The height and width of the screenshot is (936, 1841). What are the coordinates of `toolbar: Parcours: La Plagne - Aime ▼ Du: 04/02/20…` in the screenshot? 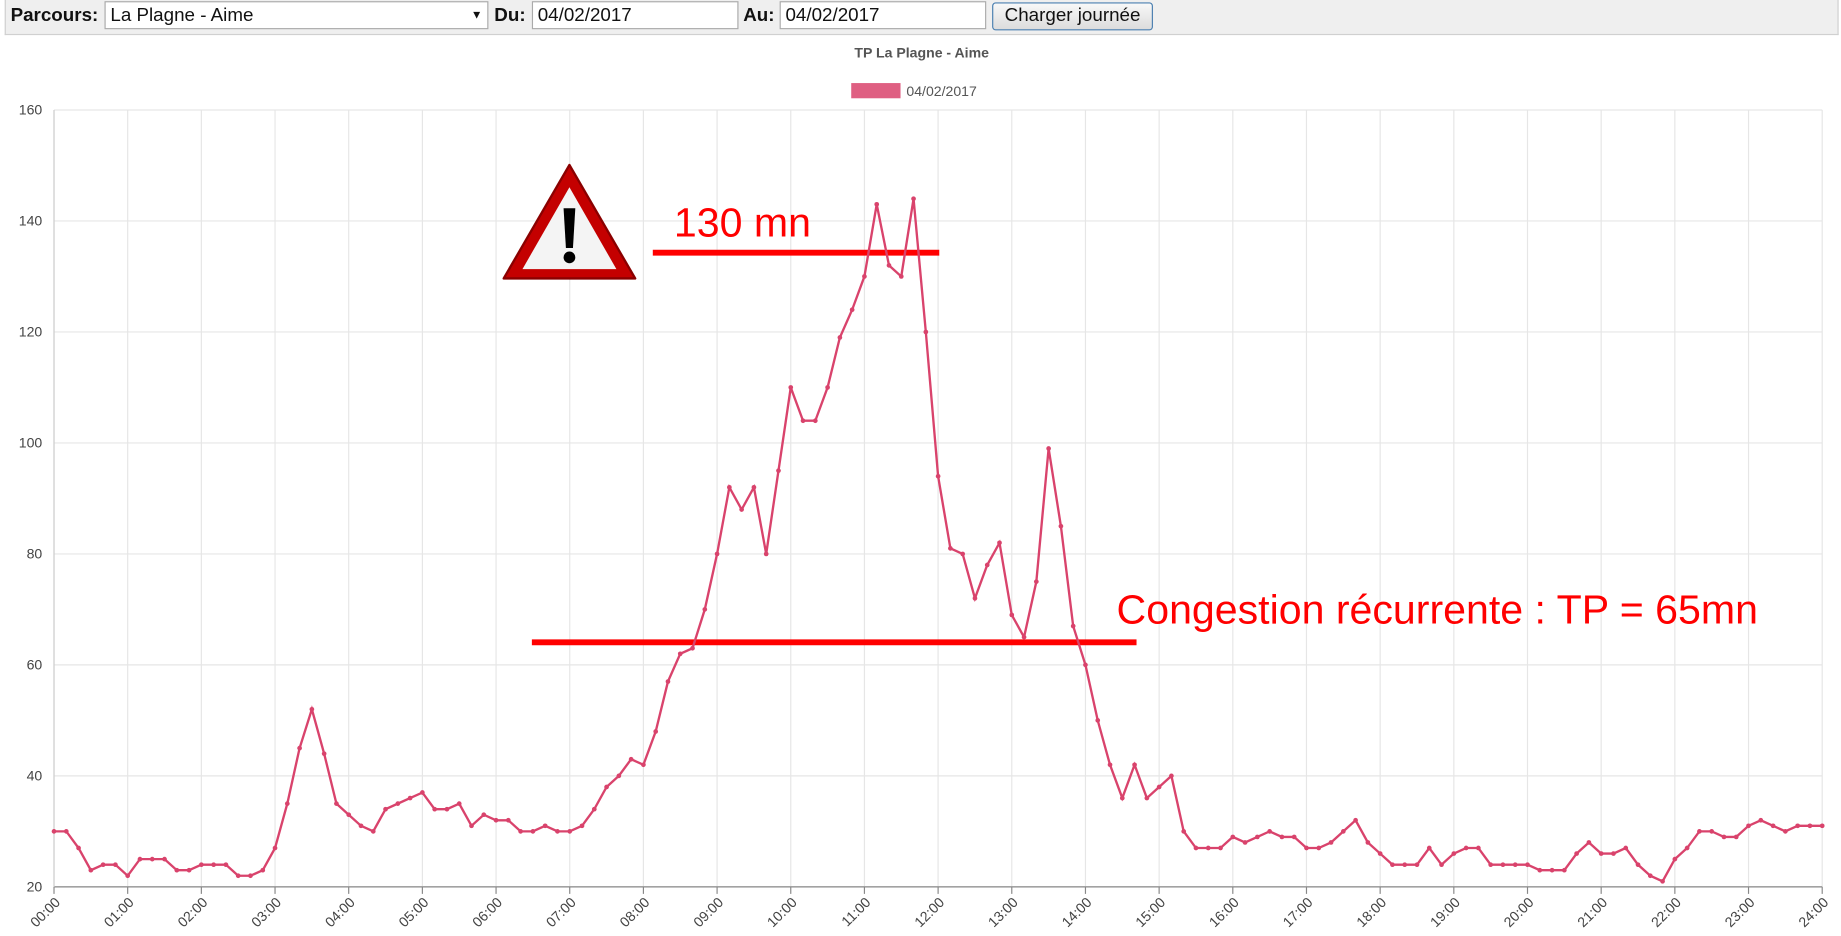 It's located at (921, 18).